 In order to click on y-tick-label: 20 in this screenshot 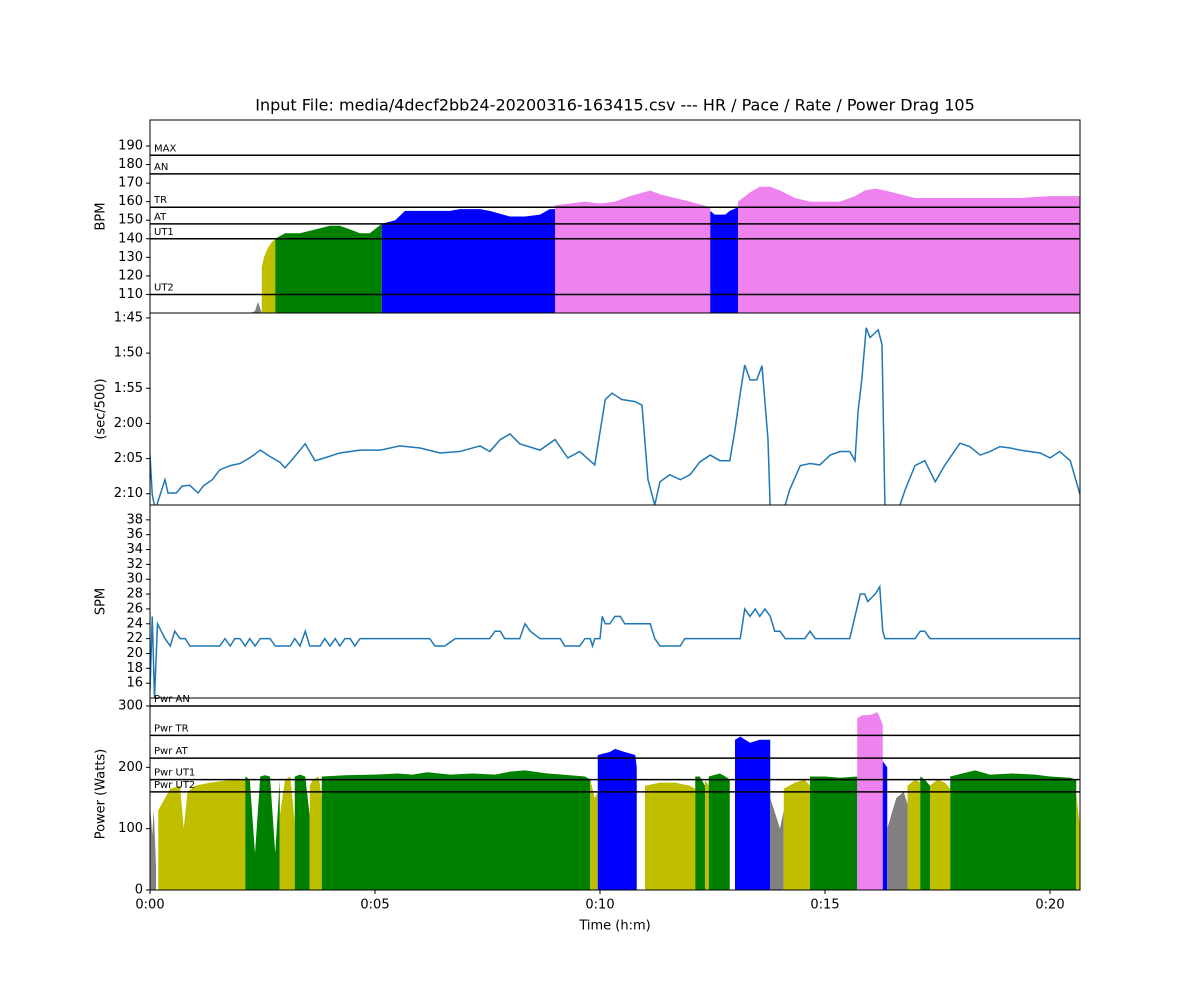, I will do `click(134, 653)`.